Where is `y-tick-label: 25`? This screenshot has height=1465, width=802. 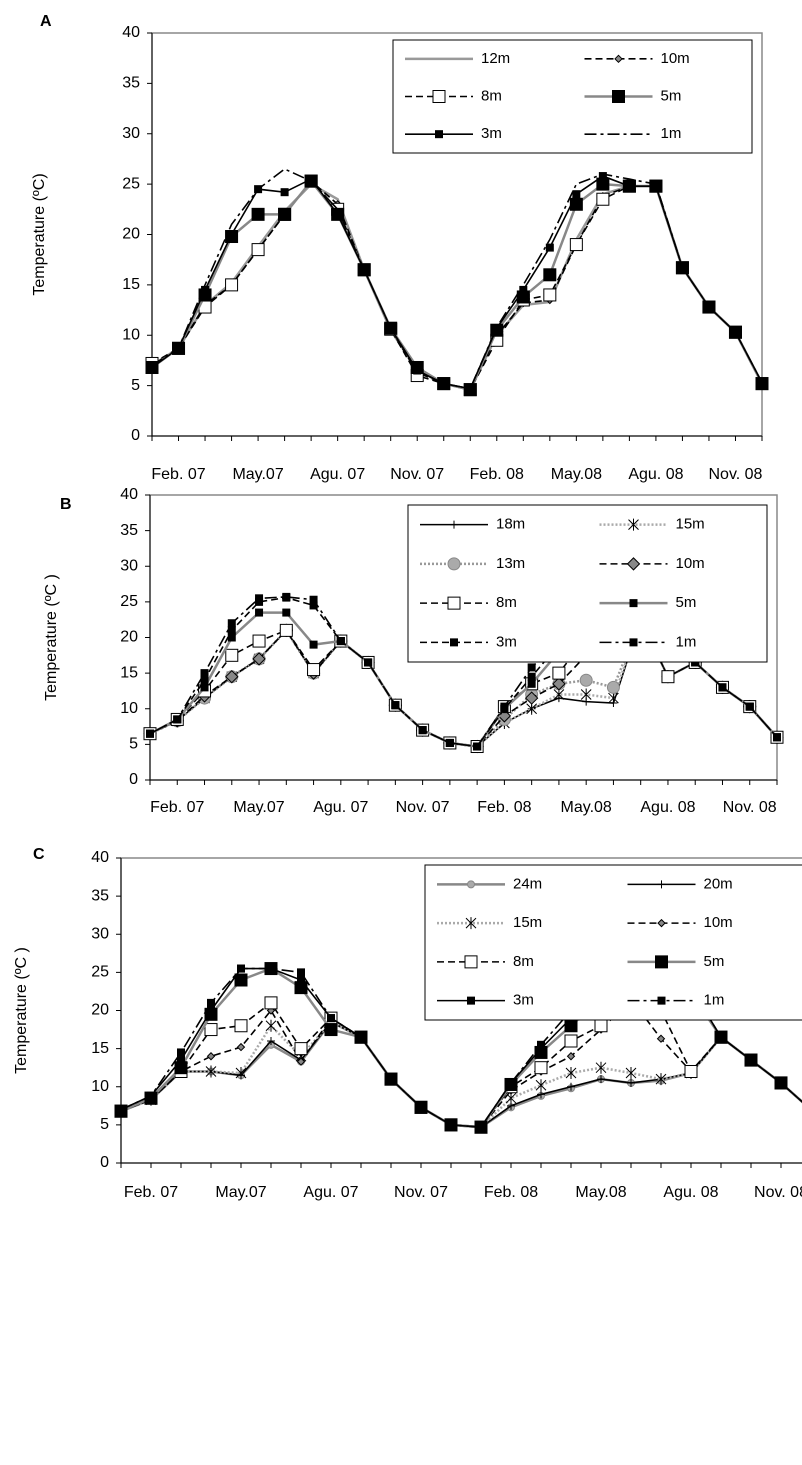 y-tick-label: 25 is located at coordinates (100, 972).